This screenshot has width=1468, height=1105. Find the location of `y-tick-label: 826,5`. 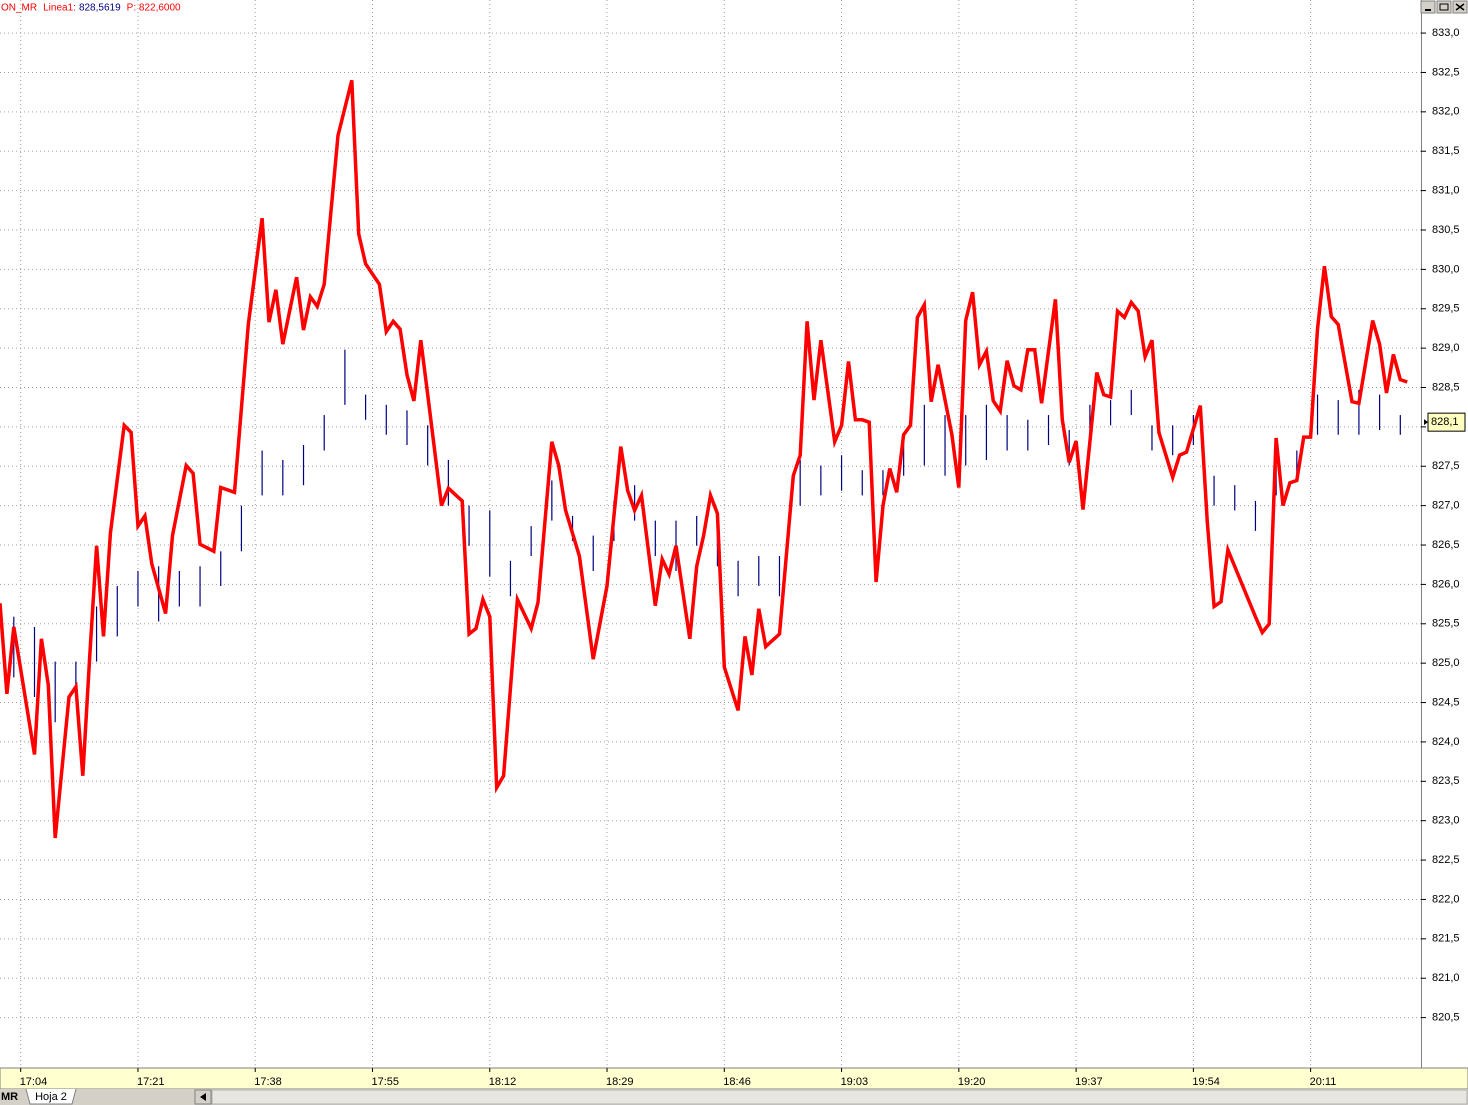

y-tick-label: 826,5 is located at coordinates (1446, 545).